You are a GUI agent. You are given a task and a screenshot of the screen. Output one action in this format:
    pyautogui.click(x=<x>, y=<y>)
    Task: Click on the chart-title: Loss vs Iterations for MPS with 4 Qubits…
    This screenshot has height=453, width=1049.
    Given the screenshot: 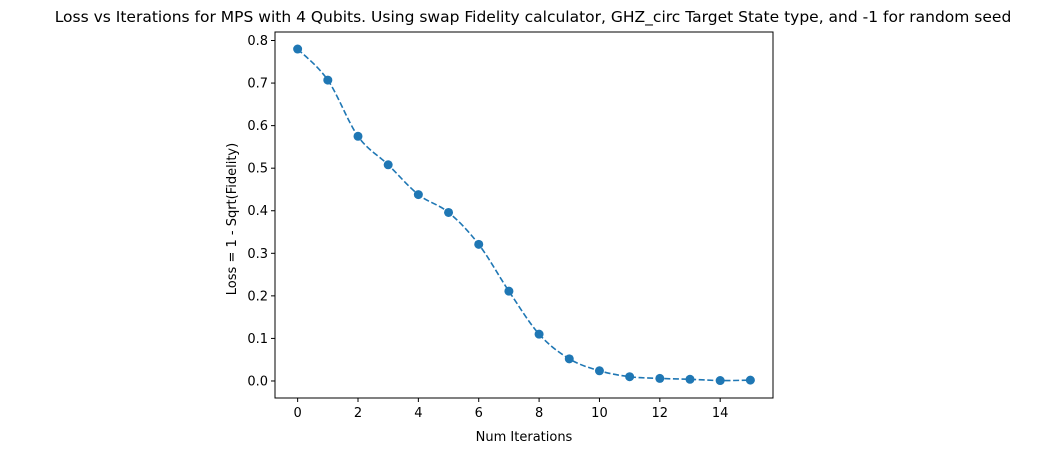 What is the action you would take?
    pyautogui.click(x=533, y=17)
    